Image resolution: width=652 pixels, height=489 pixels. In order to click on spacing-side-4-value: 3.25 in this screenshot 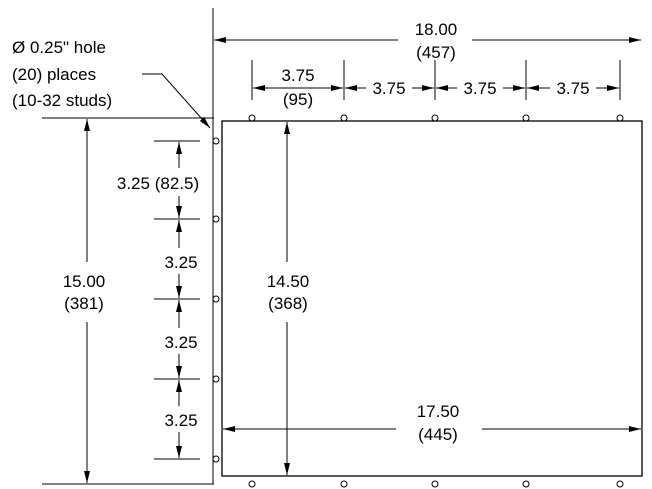, I will do `click(180, 420)`.